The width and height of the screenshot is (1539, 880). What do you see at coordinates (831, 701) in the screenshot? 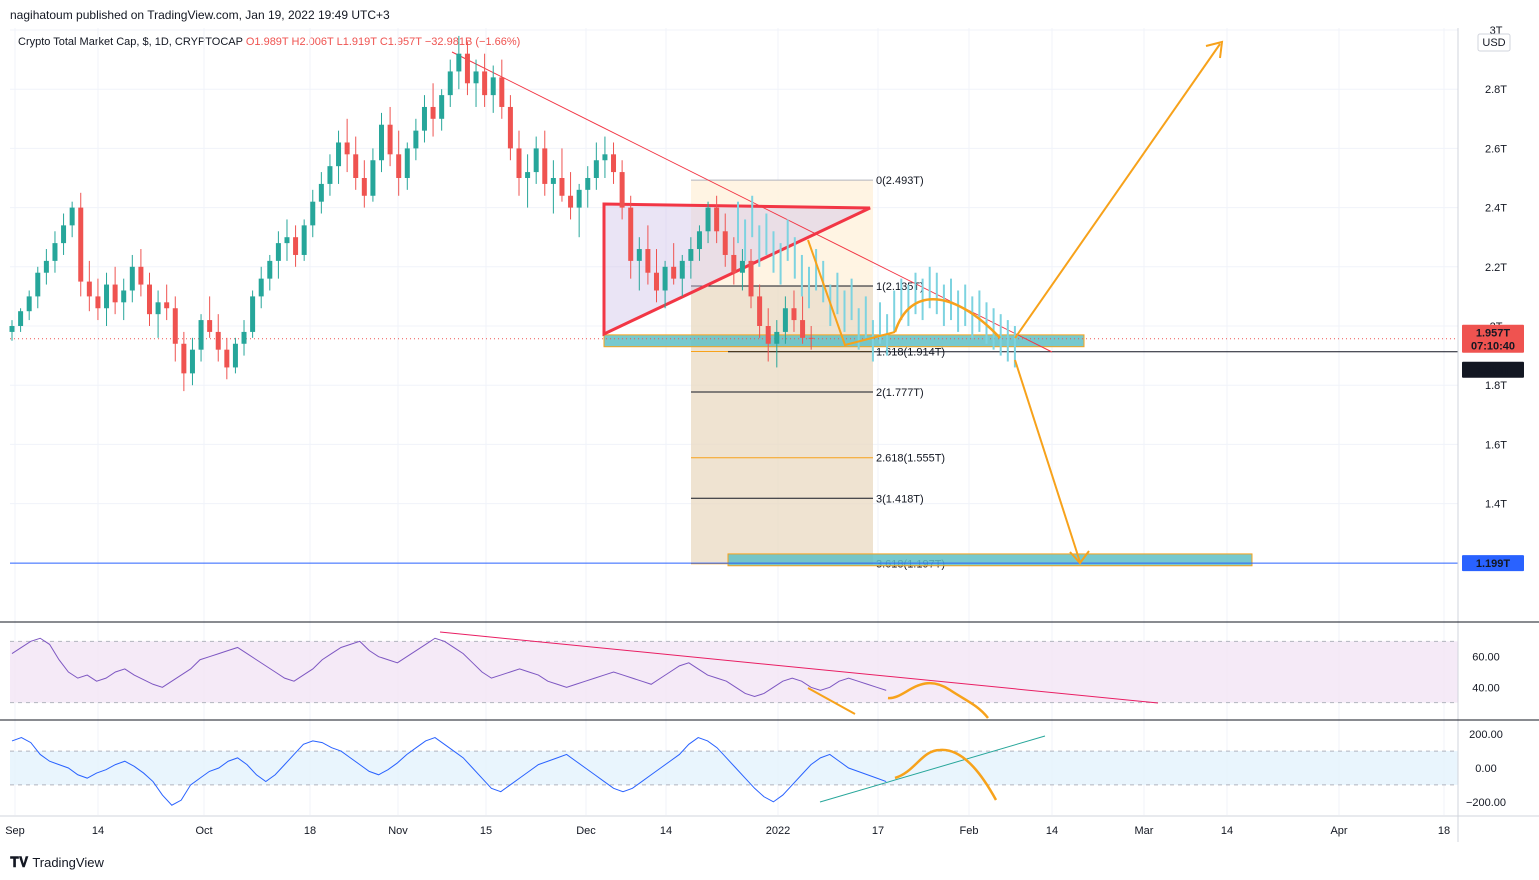
I see `rsi-arrow` at bounding box center [831, 701].